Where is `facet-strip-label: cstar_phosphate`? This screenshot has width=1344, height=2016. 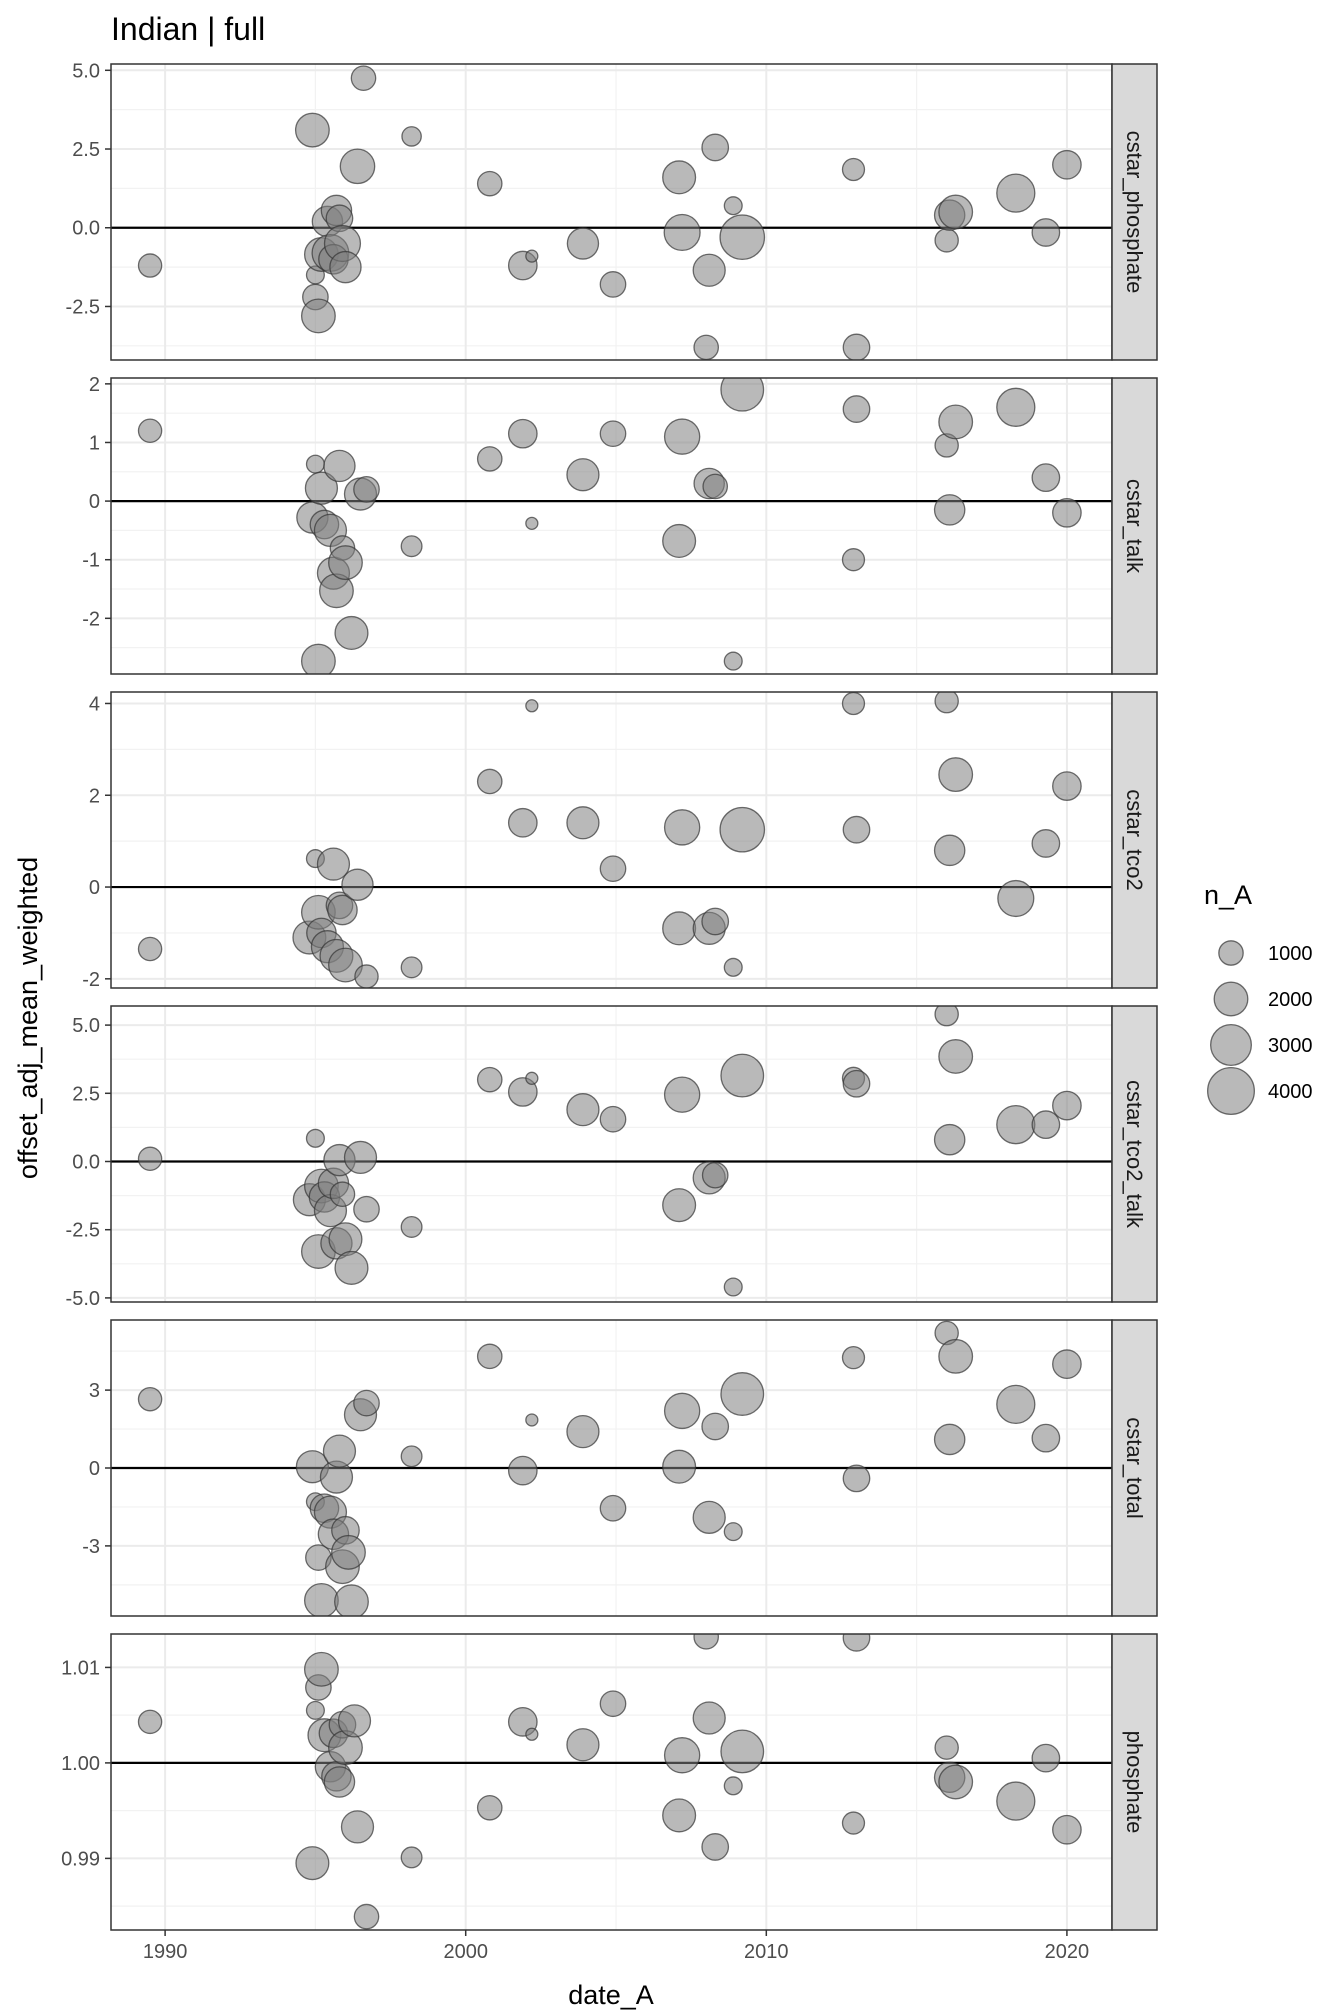 facet-strip-label: cstar_phosphate is located at coordinates (1134, 212).